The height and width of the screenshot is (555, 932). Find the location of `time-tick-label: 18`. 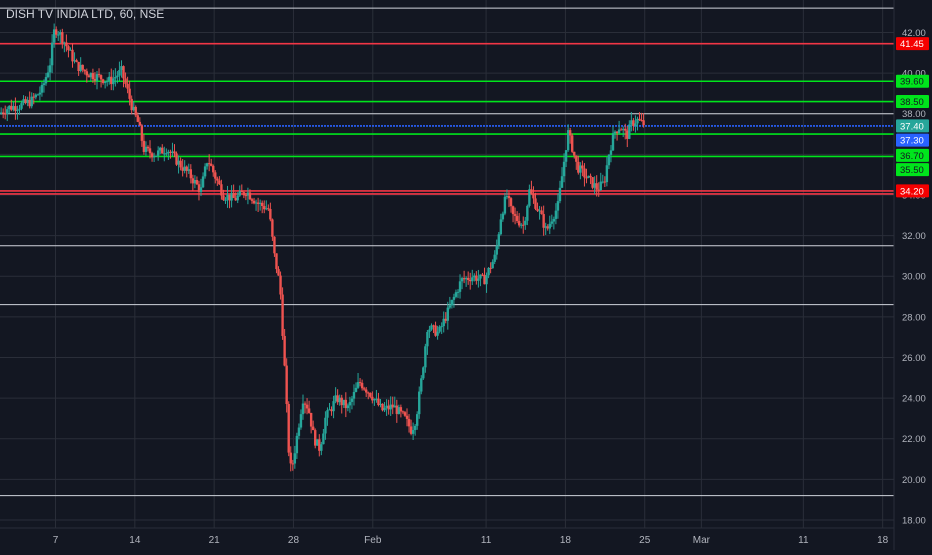

time-tick-label: 18 is located at coordinates (566, 540).